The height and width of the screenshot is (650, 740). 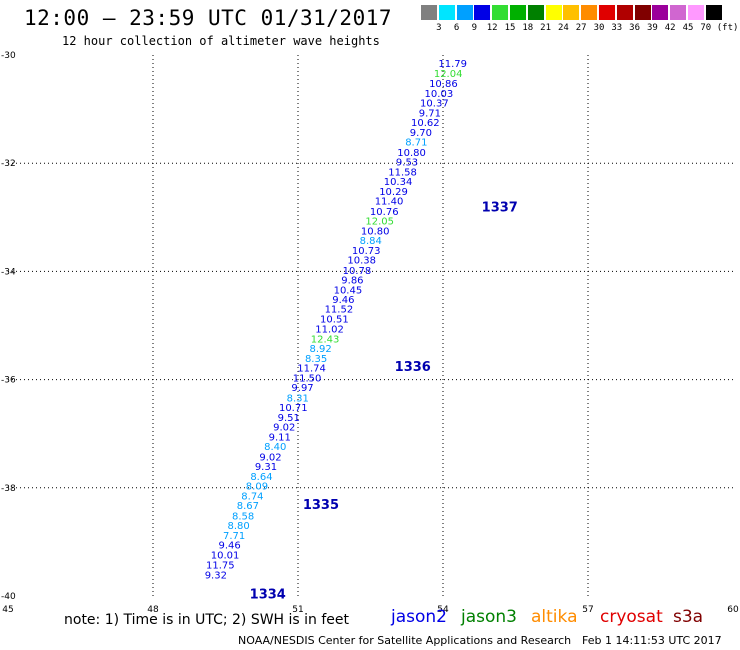 What do you see at coordinates (421, 133) in the screenshot?
I see `wave-height-value: 9.70` at bounding box center [421, 133].